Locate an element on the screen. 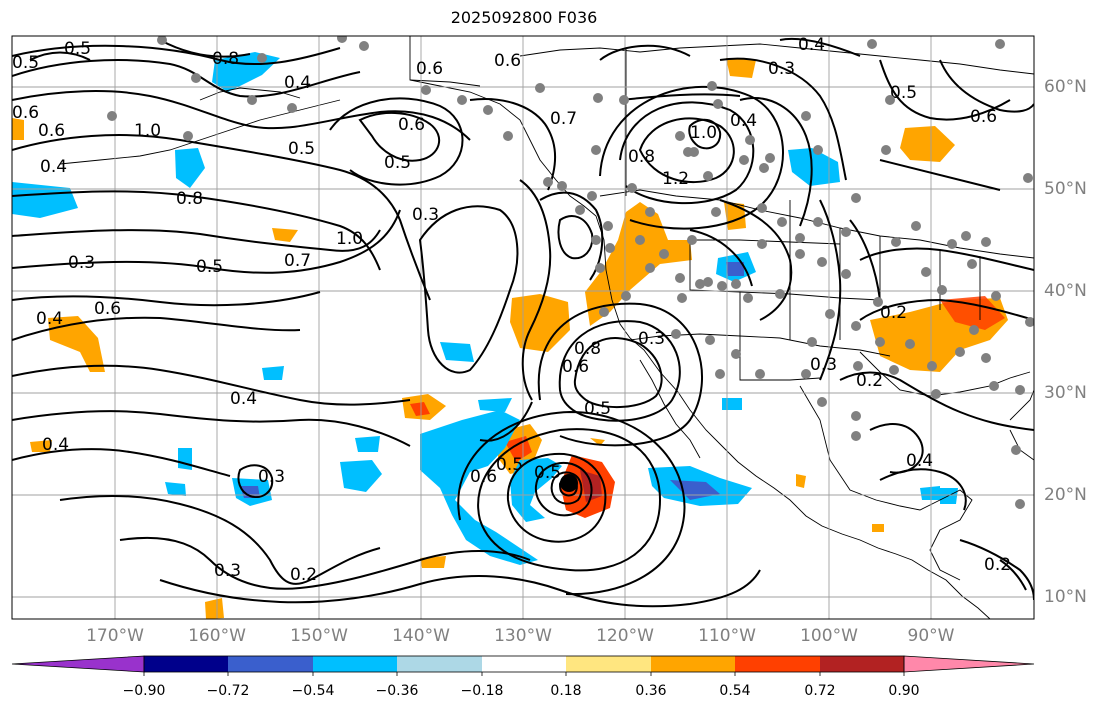 This screenshot has width=1105, height=712. colorbar-tick-label: −0.18 is located at coordinates (482, 691).